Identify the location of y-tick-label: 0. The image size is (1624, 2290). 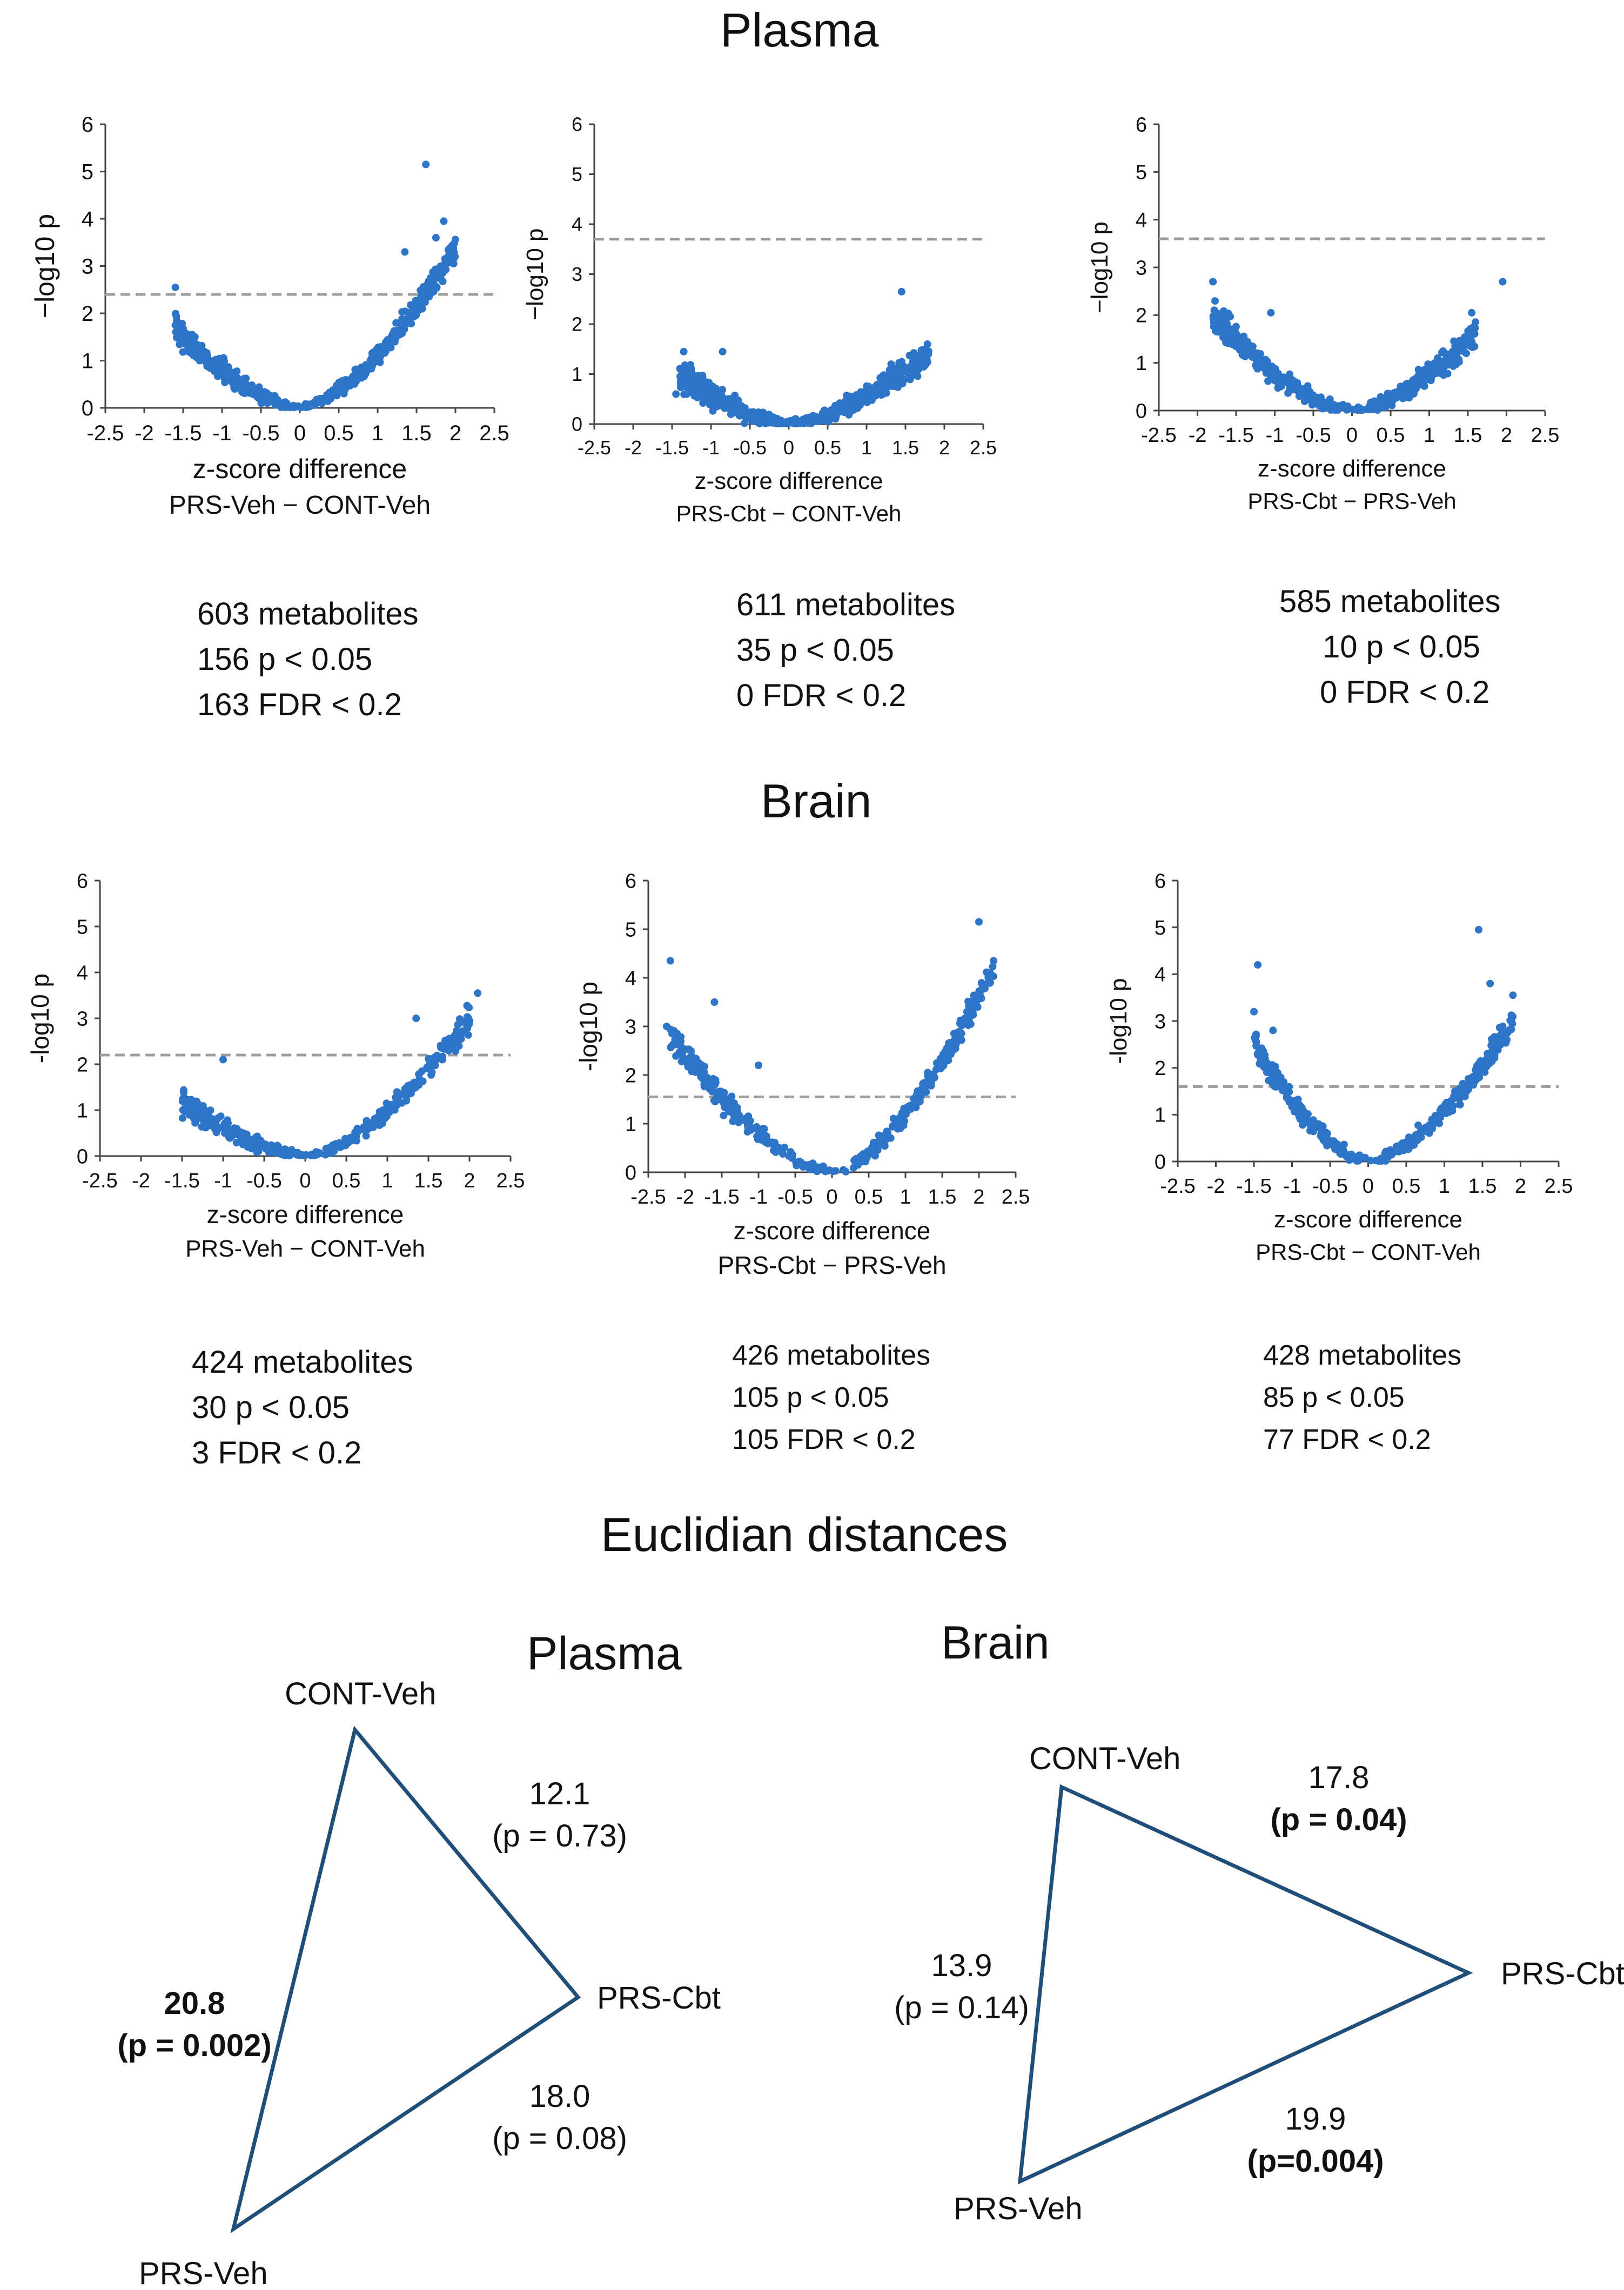
(82, 1157).